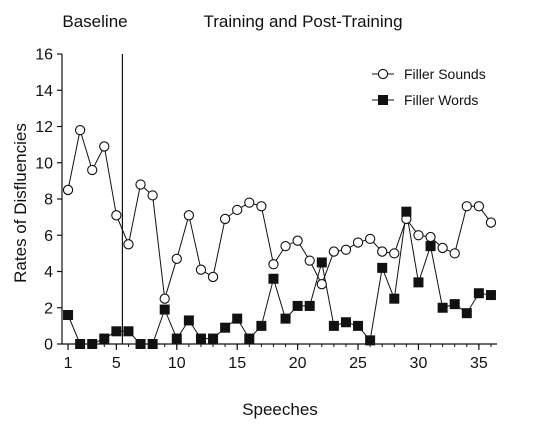 This screenshot has width=552, height=432. What do you see at coordinates (383, 74) in the screenshot?
I see `legend-marker-filler-sounds` at bounding box center [383, 74].